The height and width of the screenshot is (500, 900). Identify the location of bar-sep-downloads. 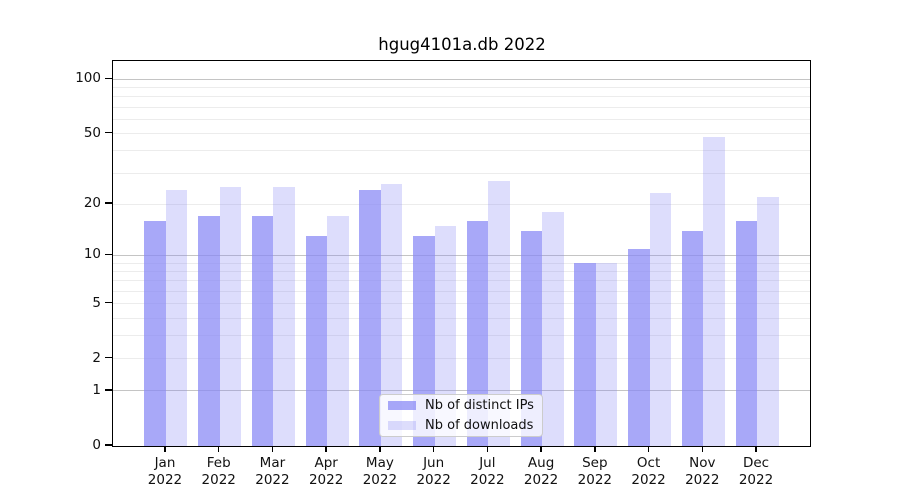
(606, 354).